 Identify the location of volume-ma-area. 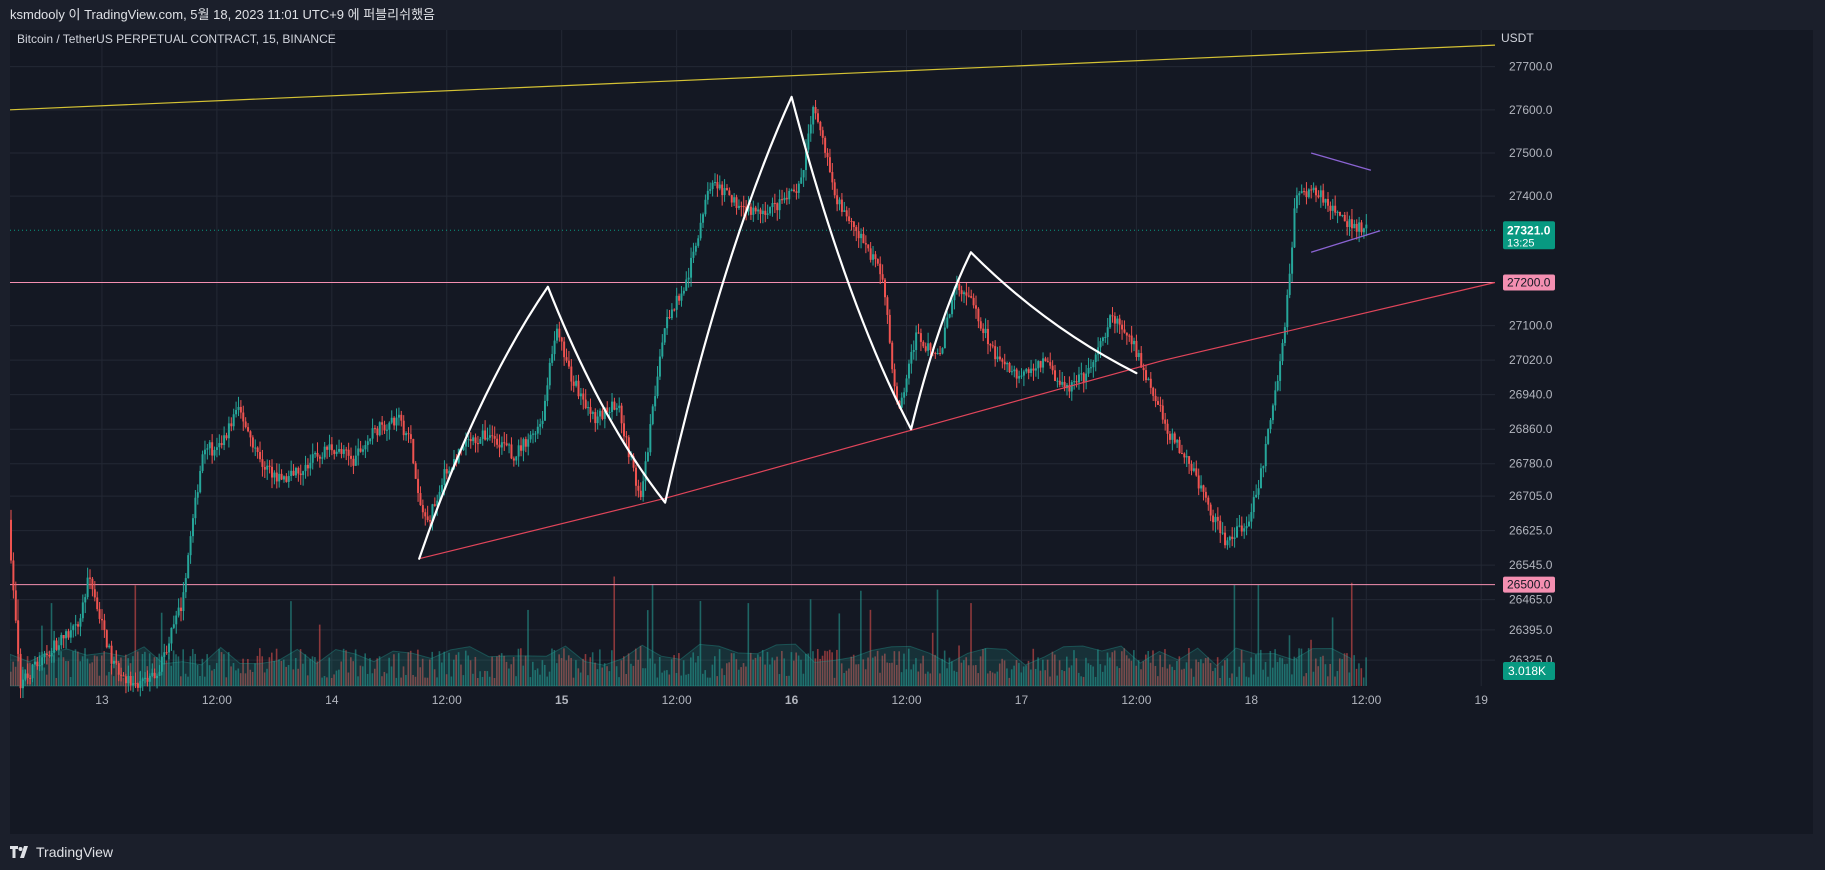
(680, 665).